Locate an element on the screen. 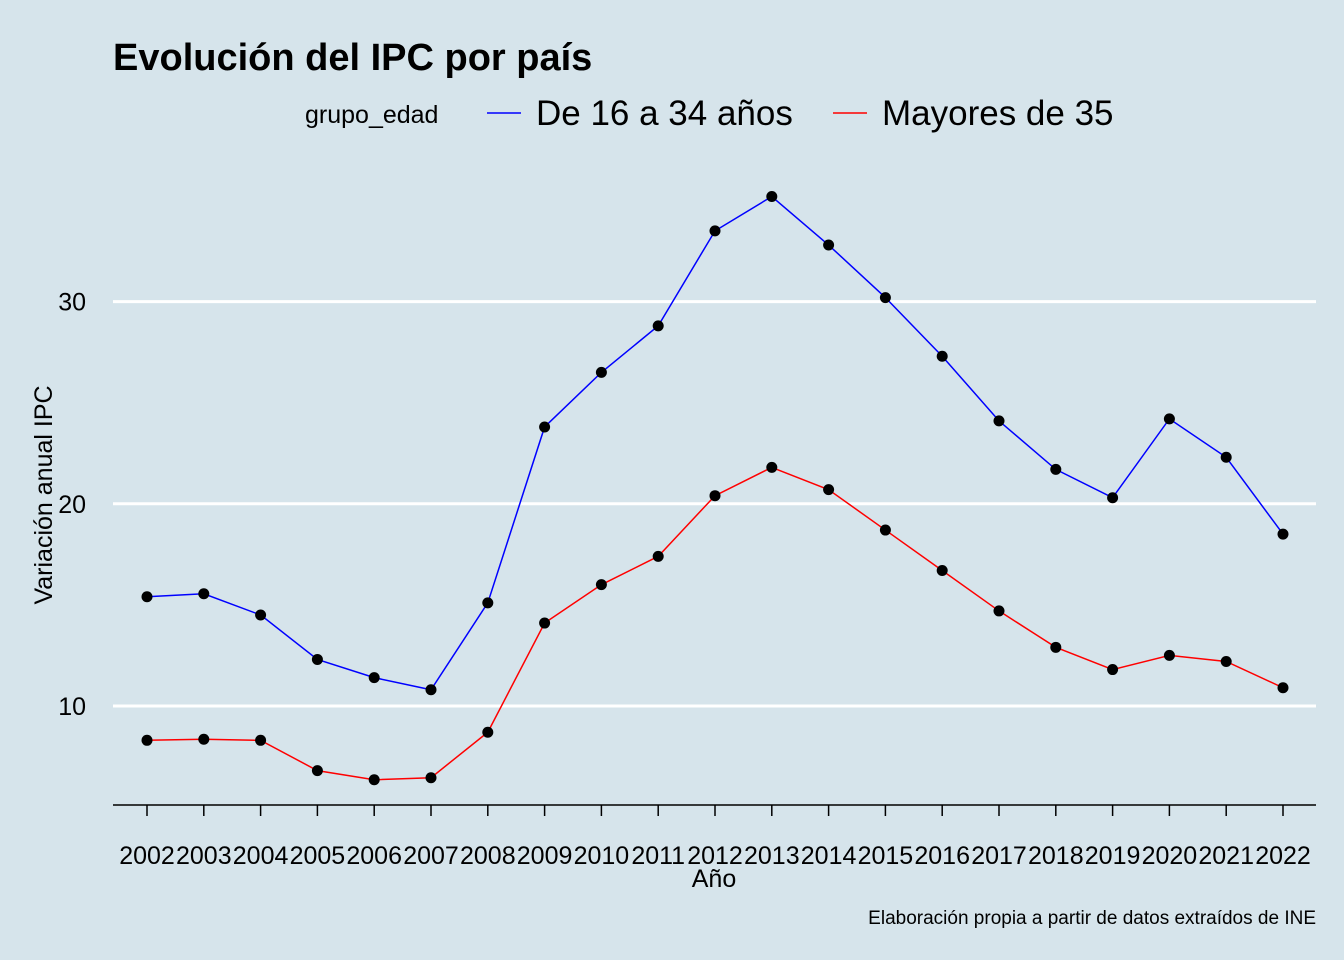 The image size is (1344, 960). x-tick-label: 2003 is located at coordinates (204, 856).